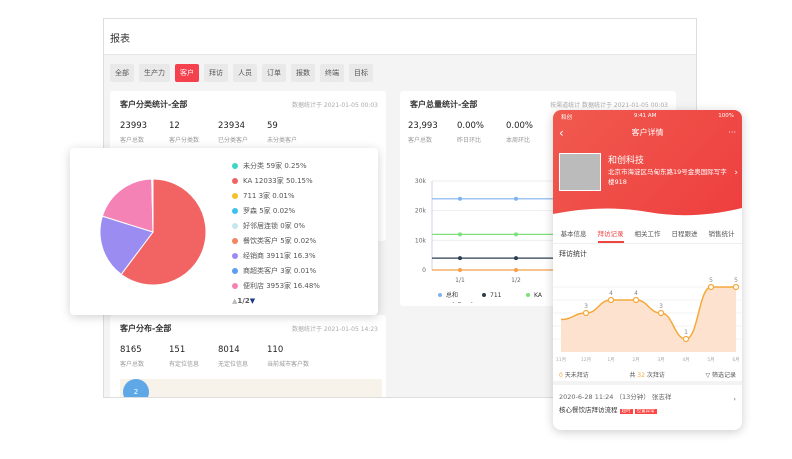 This screenshot has width=792, height=459. I want to click on stat: 23993 客户总数, so click(134, 132).